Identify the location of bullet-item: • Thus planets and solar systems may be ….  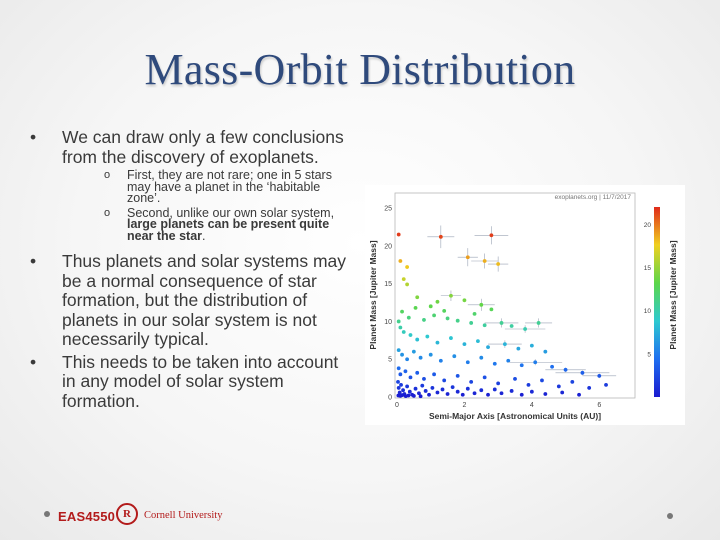
(190, 300).